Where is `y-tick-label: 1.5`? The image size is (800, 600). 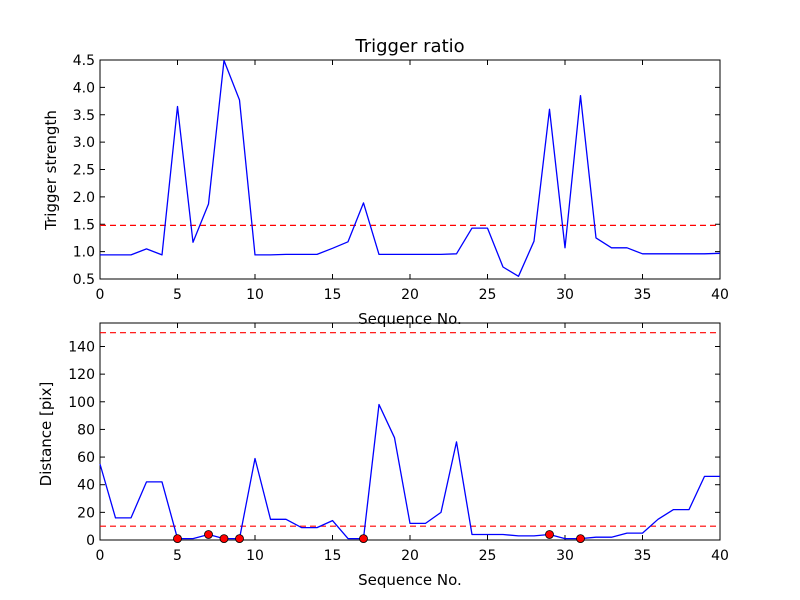
y-tick-label: 1.5 is located at coordinates (84, 225).